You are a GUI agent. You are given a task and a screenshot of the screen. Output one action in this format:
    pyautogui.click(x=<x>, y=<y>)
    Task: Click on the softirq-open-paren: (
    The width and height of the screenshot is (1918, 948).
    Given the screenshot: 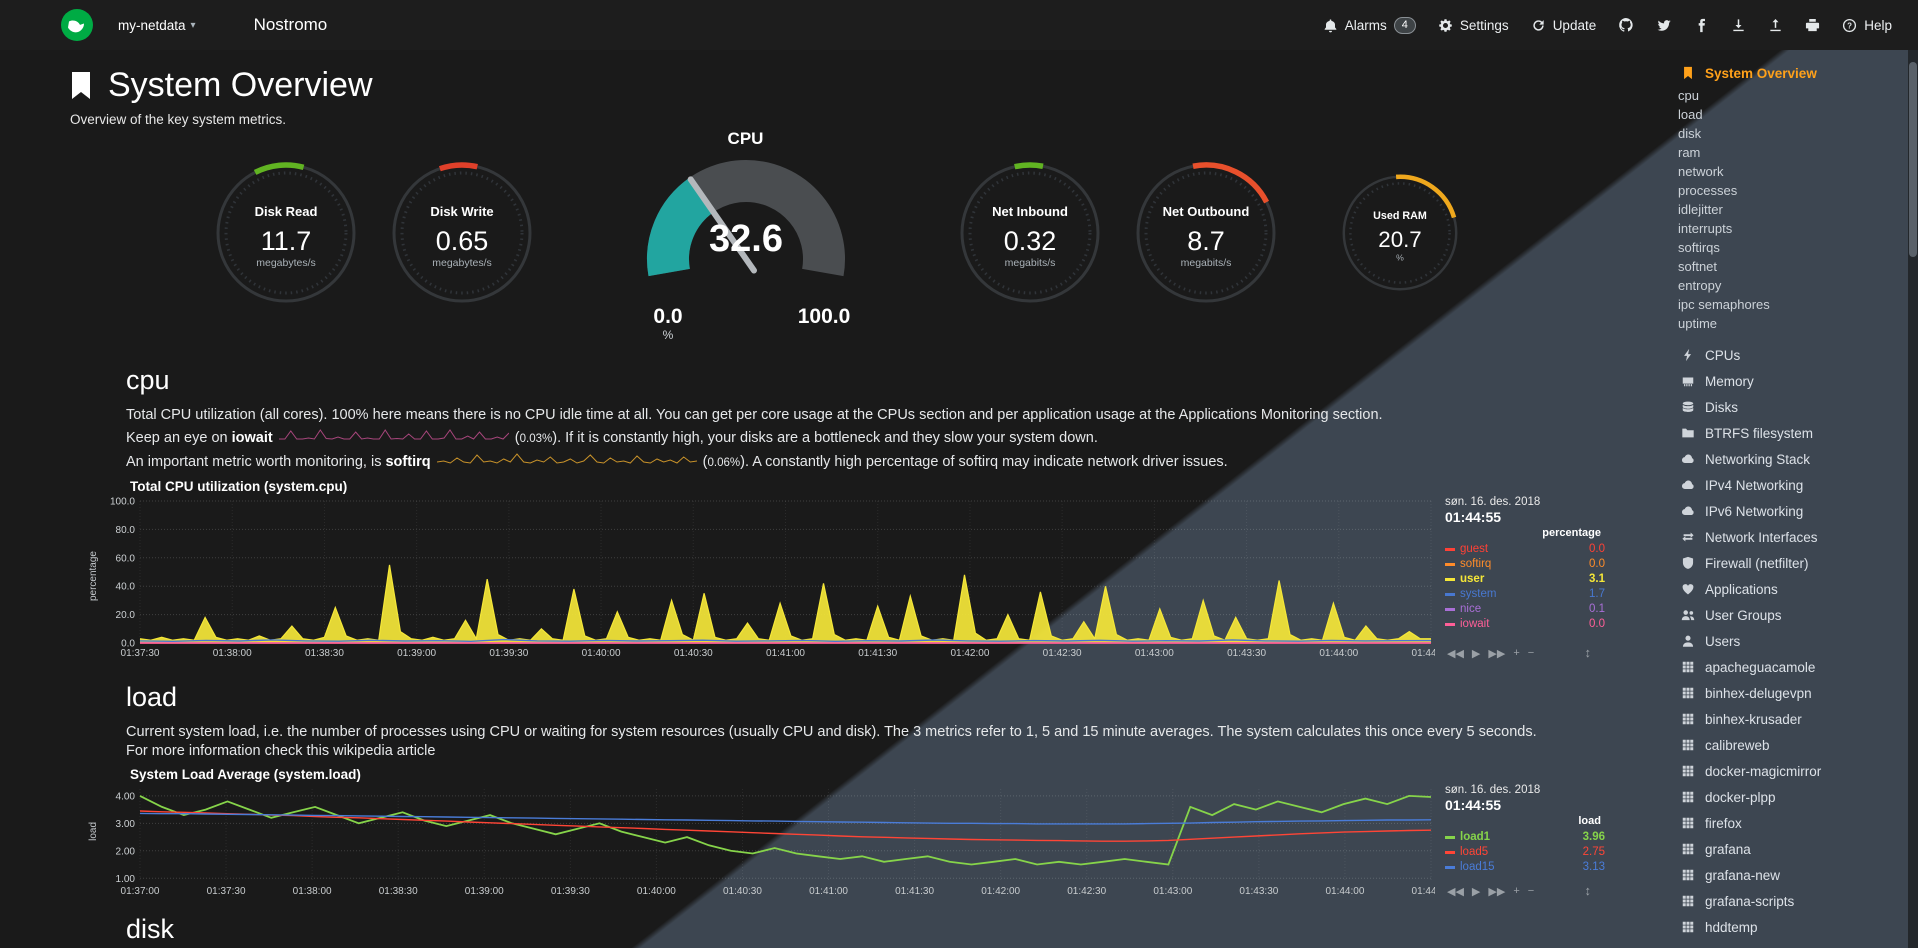 What is the action you would take?
    pyautogui.click(x=705, y=461)
    